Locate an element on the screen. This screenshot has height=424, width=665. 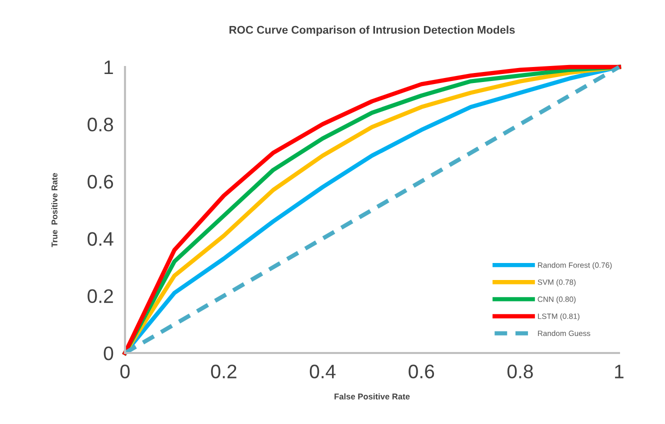
y-tick-label: 1 is located at coordinates (108, 67).